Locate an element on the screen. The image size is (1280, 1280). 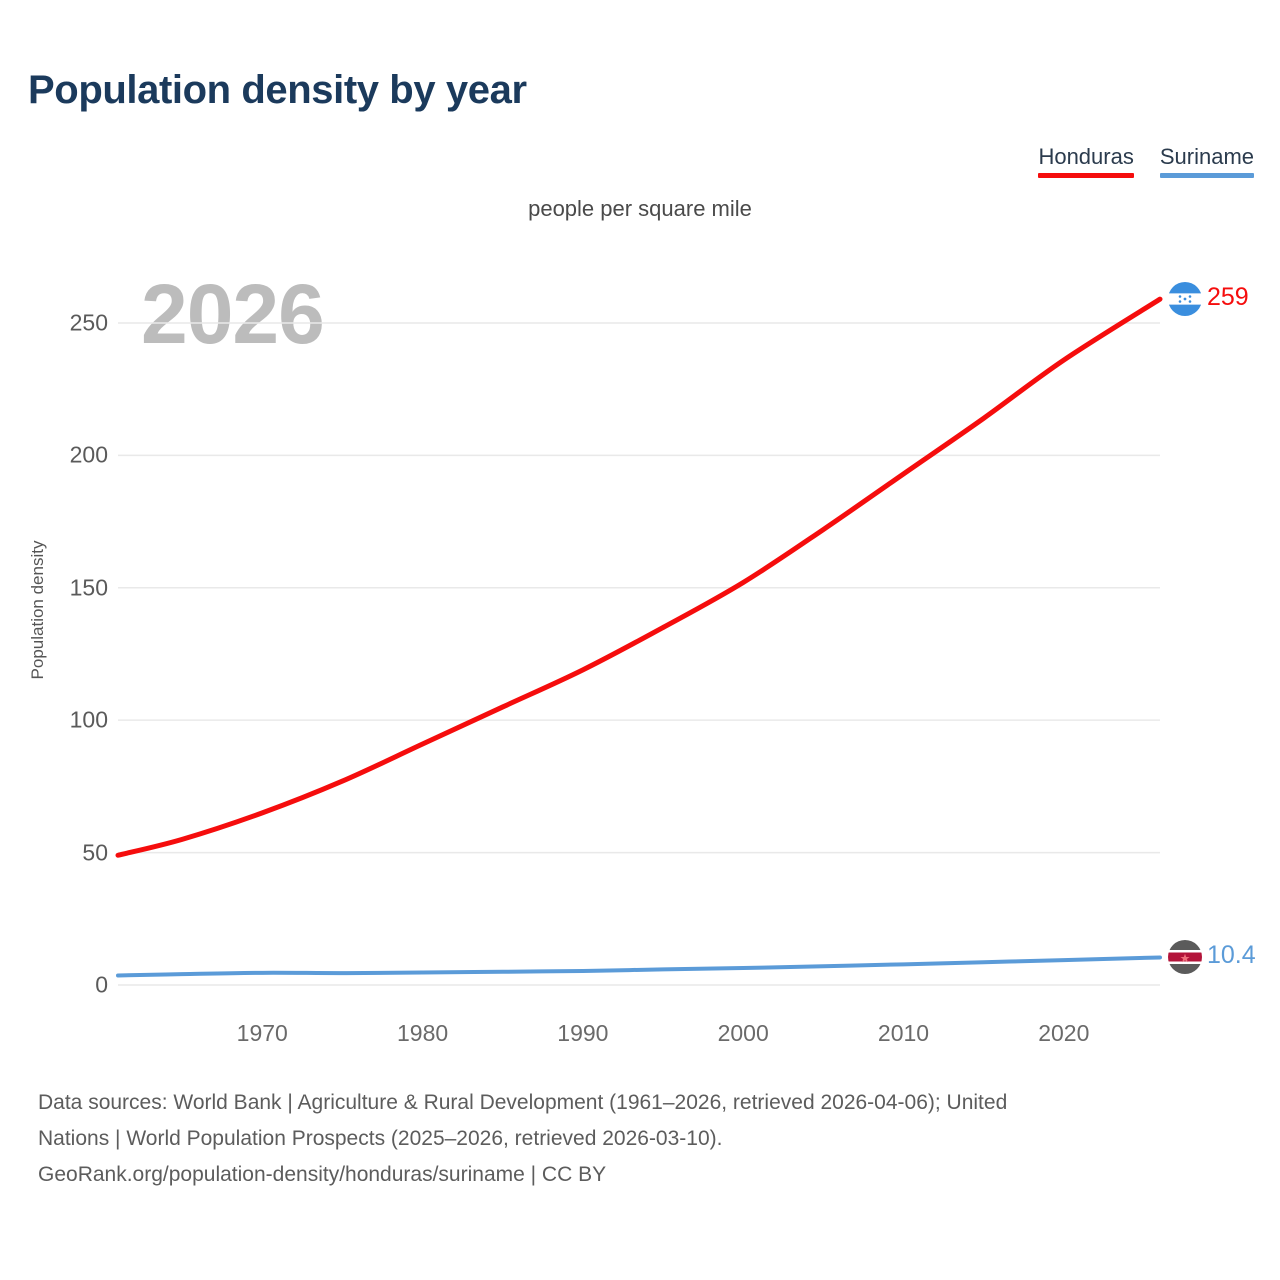
x-axis-tick-label: 2020 is located at coordinates (1064, 1033).